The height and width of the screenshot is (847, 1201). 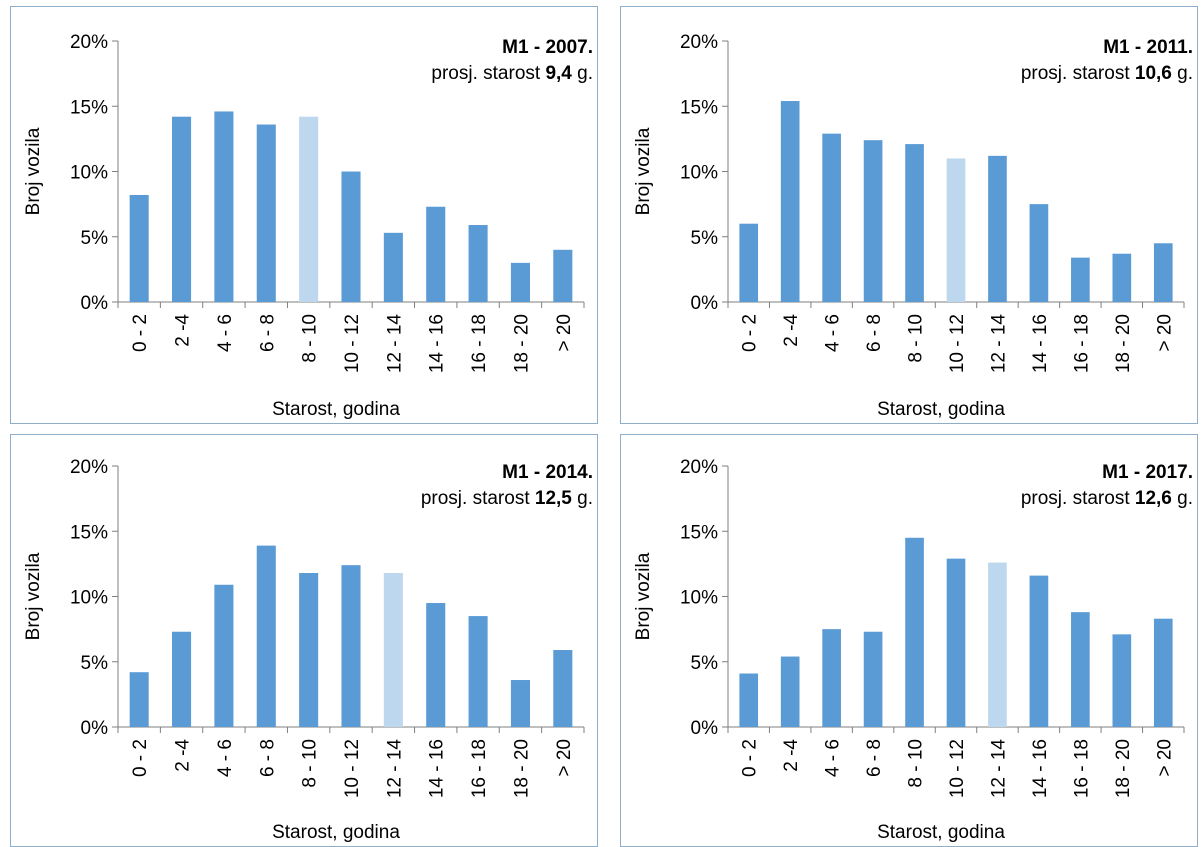 I want to click on subtitle-value: 9,4, so click(x=558, y=73).